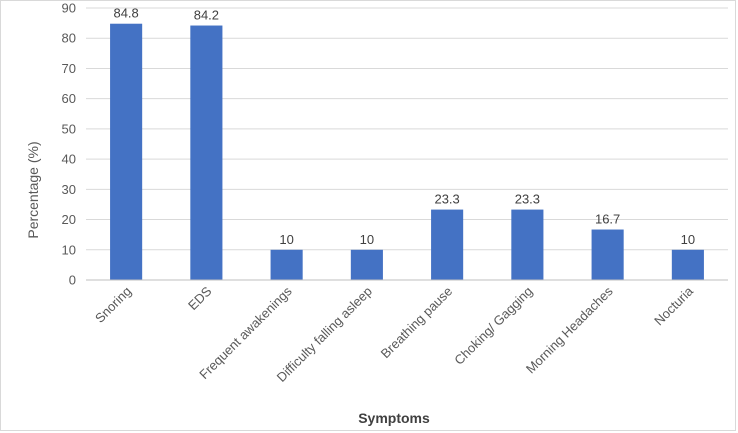  I want to click on data-label: 84.2, so click(206, 15).